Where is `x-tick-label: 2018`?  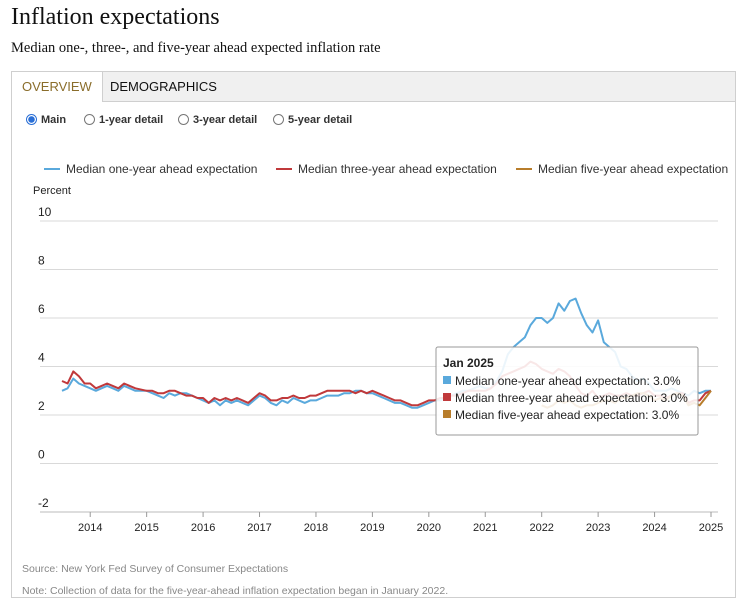
x-tick-label: 2018 is located at coordinates (316, 528).